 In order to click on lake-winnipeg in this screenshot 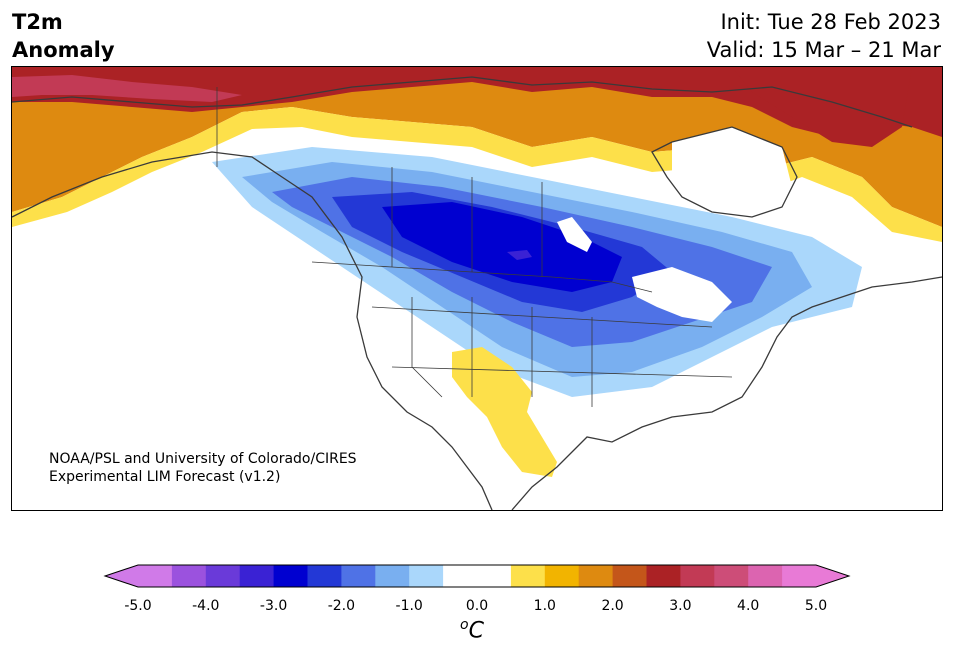, I will do `click(574, 234)`.